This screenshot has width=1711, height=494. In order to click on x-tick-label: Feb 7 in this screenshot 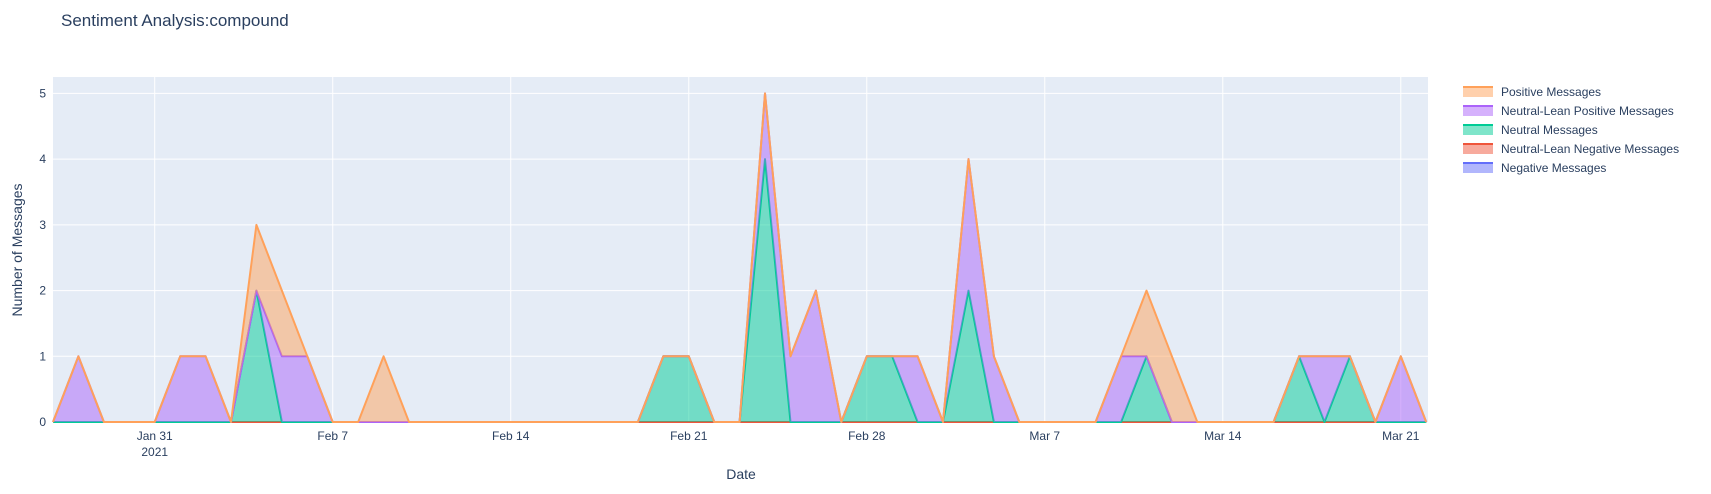, I will do `click(332, 436)`.